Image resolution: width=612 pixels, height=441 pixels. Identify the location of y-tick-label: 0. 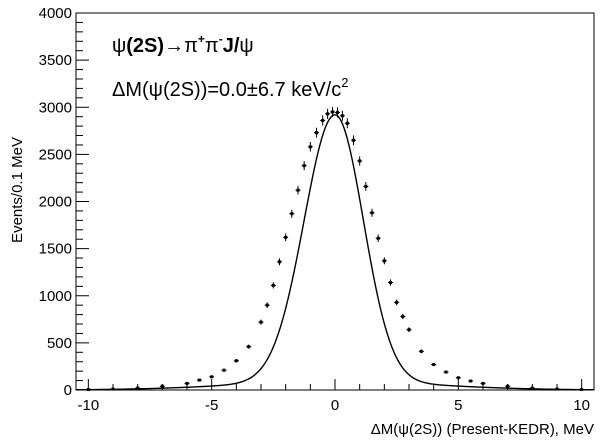
(68, 390).